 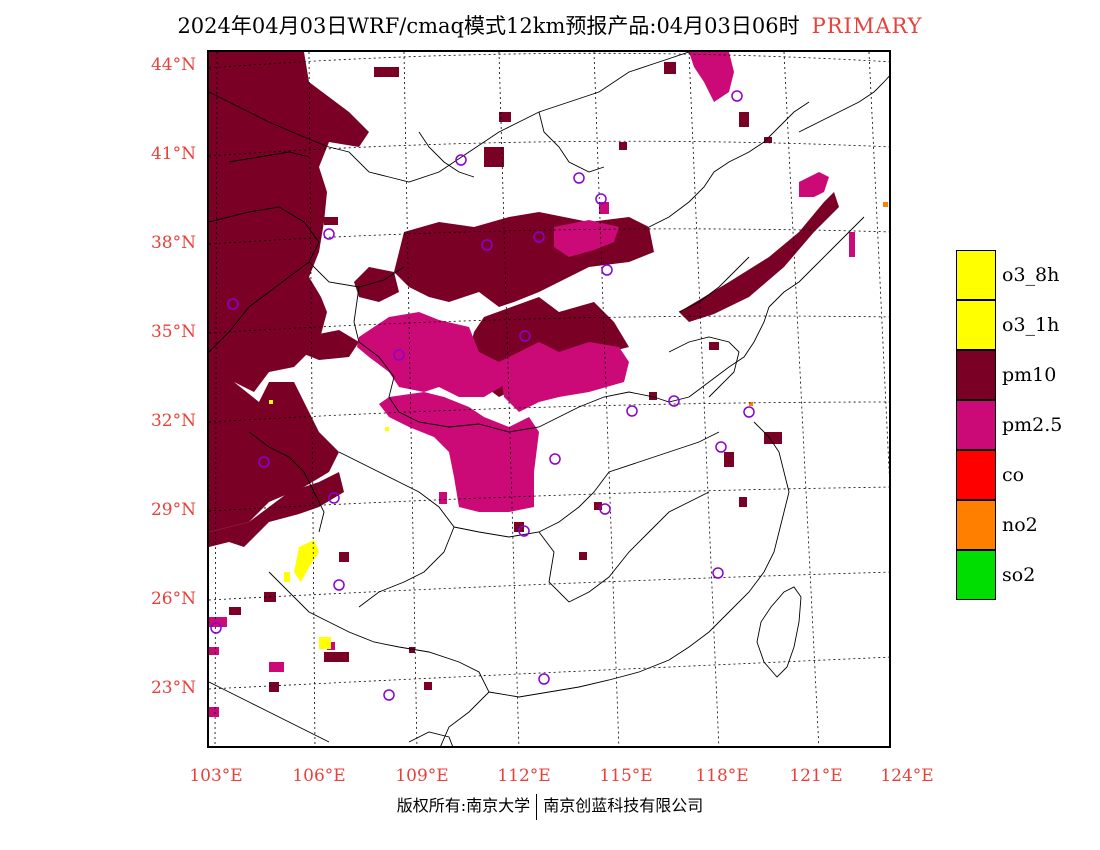 What do you see at coordinates (623, 805) in the screenshot?
I see `copyright-right: 南京创蓝科技有限公司` at bounding box center [623, 805].